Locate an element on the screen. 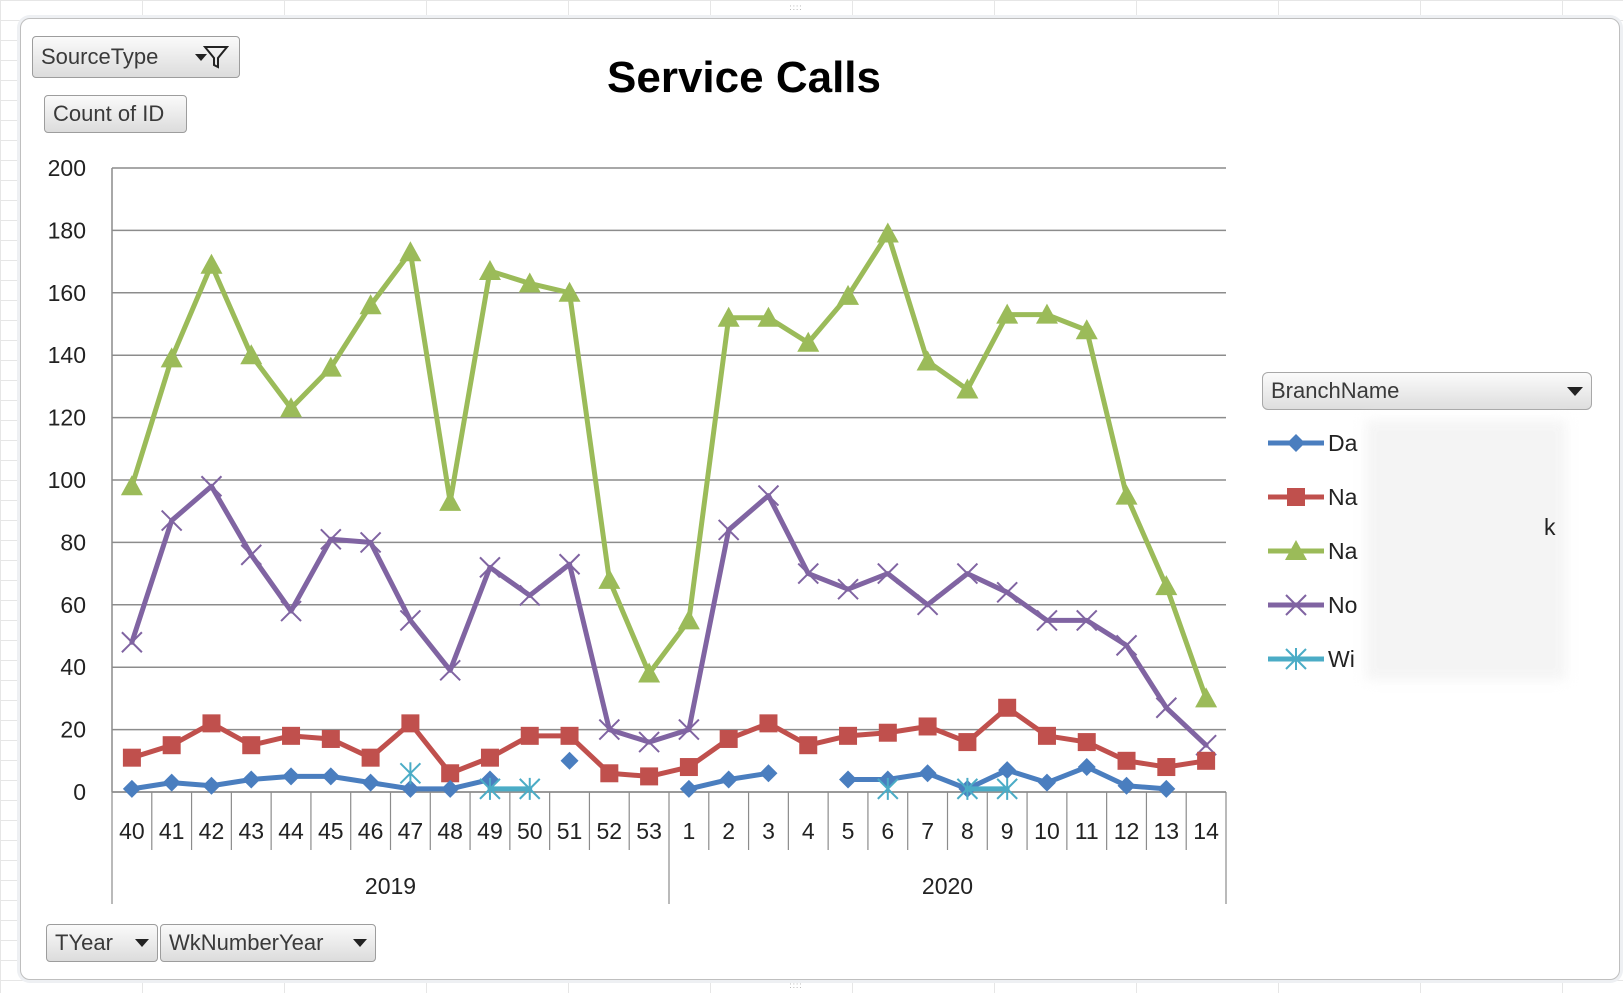  x-tick-label: 42 is located at coordinates (212, 831).